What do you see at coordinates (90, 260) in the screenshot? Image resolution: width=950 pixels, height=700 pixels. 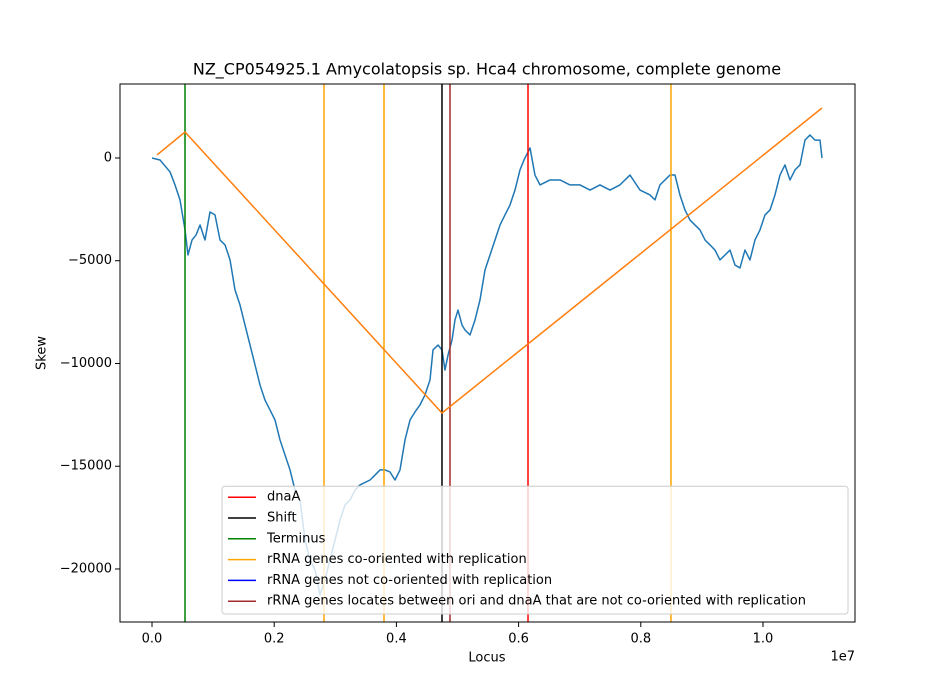 I see `y-tick-label: −5000` at bounding box center [90, 260].